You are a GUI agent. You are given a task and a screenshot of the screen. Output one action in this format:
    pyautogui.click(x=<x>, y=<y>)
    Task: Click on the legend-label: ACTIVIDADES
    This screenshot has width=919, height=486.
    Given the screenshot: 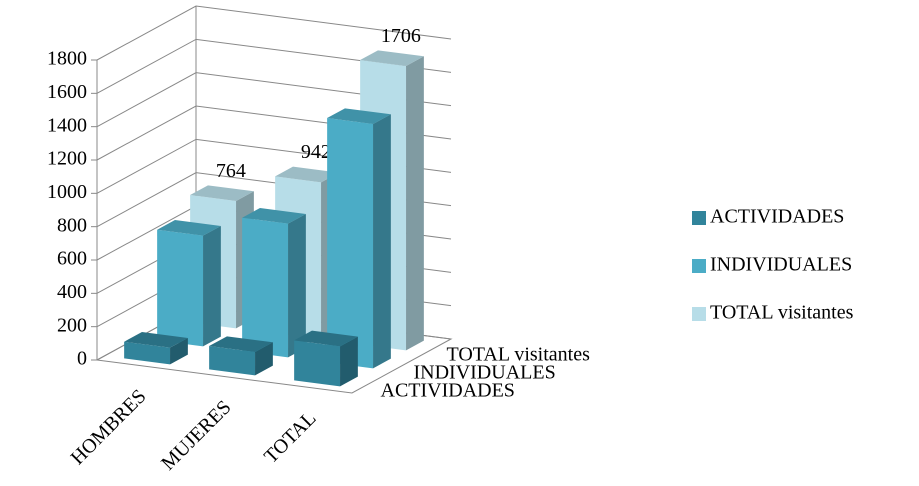 What is the action you would take?
    pyautogui.click(x=777, y=217)
    